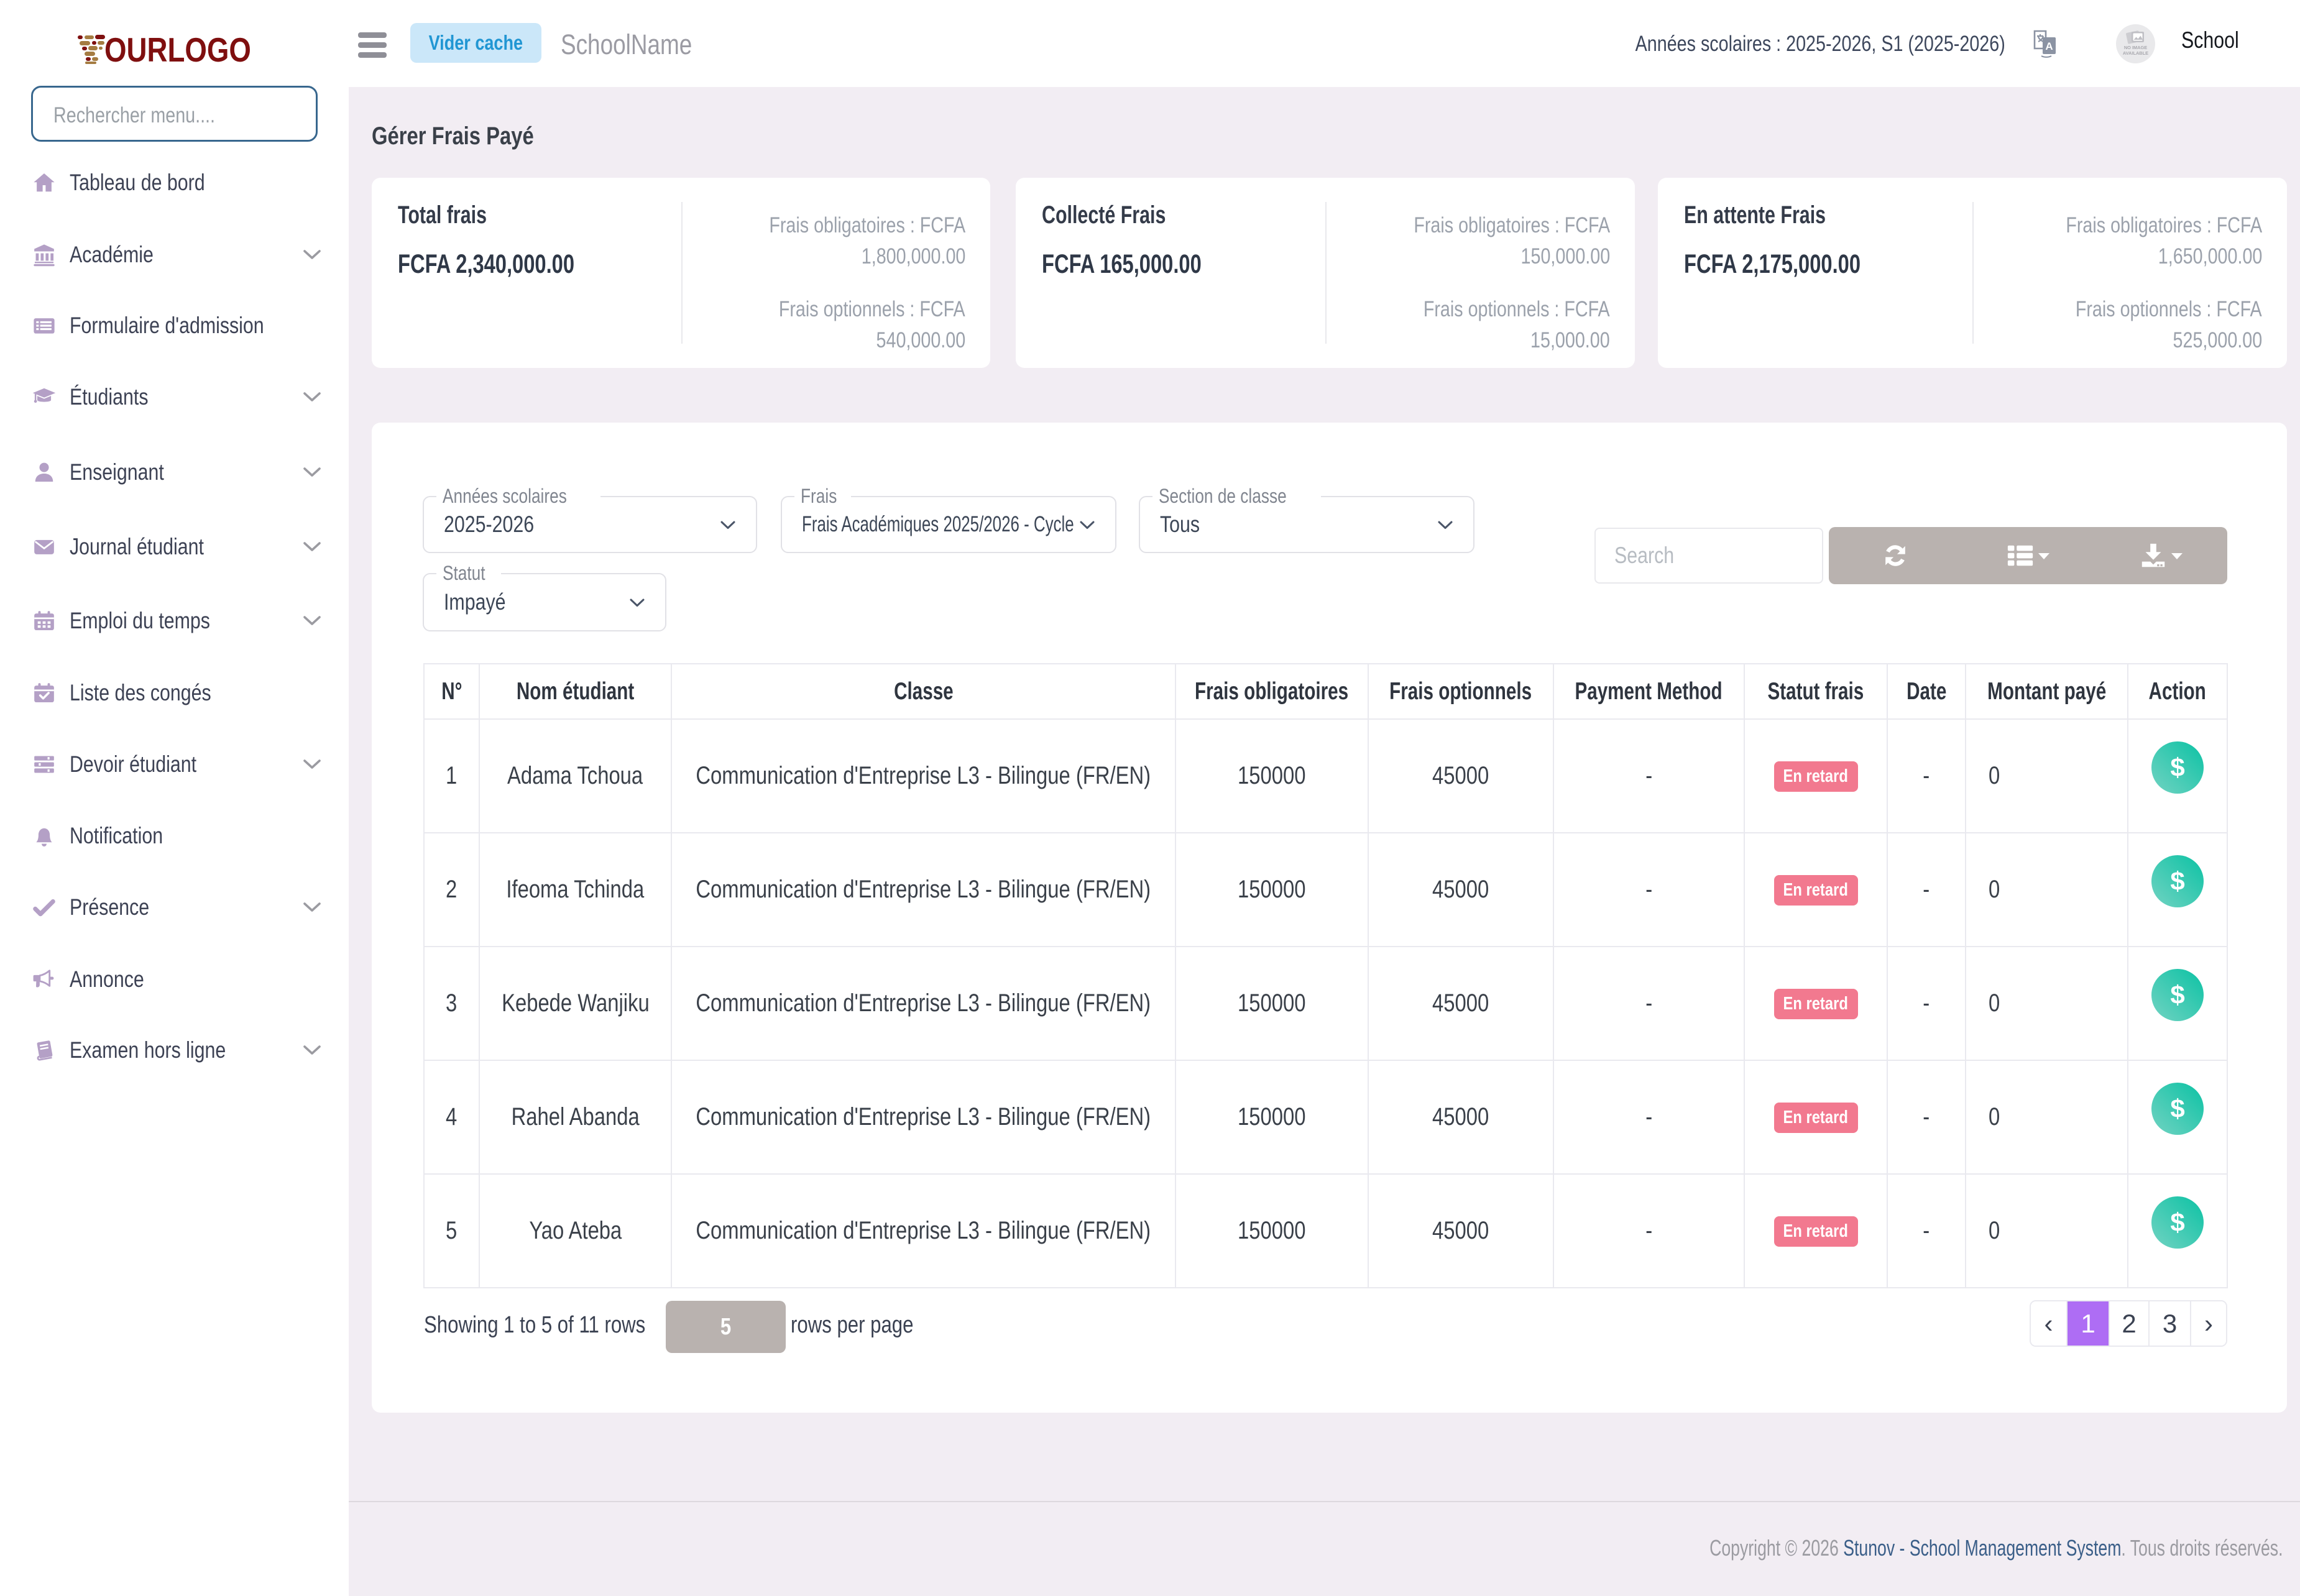 The width and height of the screenshot is (2300, 1596). Describe the element at coordinates (2135, 53) in the screenshot. I see `svg-text: AVAILABLE` at that location.